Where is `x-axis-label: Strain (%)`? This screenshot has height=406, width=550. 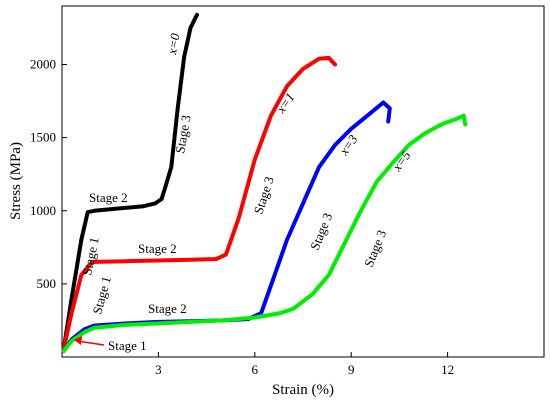 x-axis-label: Strain (%) is located at coordinates (303, 390).